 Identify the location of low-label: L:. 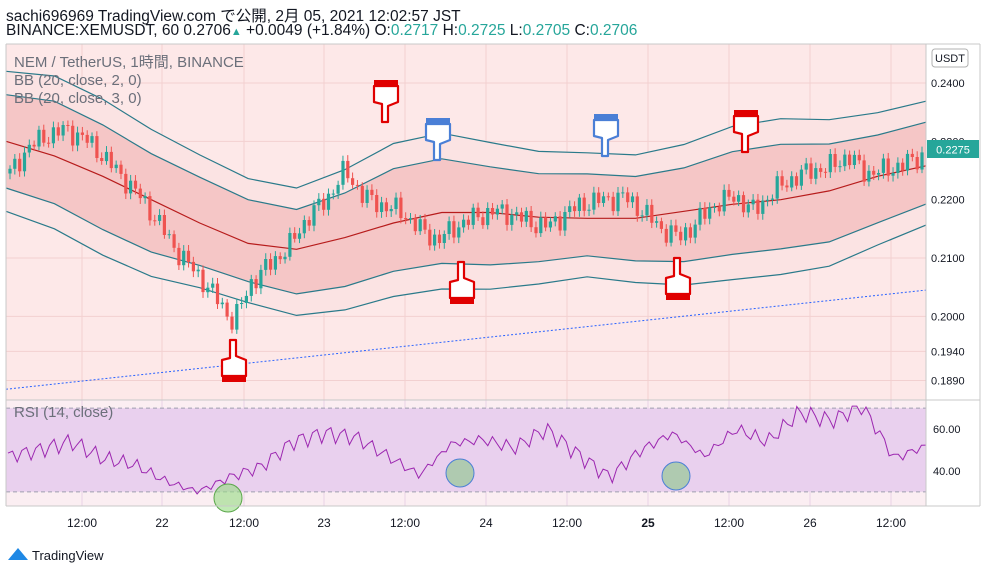
(516, 30).